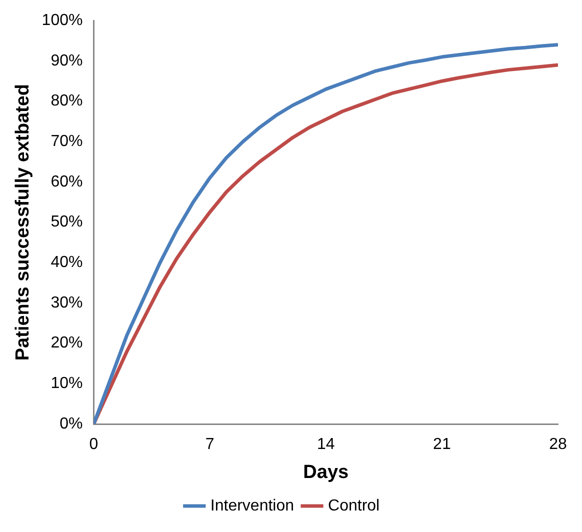 The height and width of the screenshot is (532, 582). Describe the element at coordinates (66, 263) in the screenshot. I see `y-tick-label: 40%` at that location.